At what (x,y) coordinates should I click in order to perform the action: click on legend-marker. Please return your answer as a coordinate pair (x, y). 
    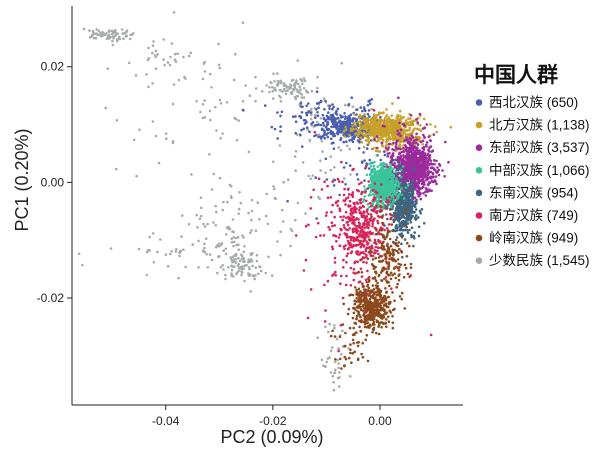
    Looking at the image, I should click on (479, 170).